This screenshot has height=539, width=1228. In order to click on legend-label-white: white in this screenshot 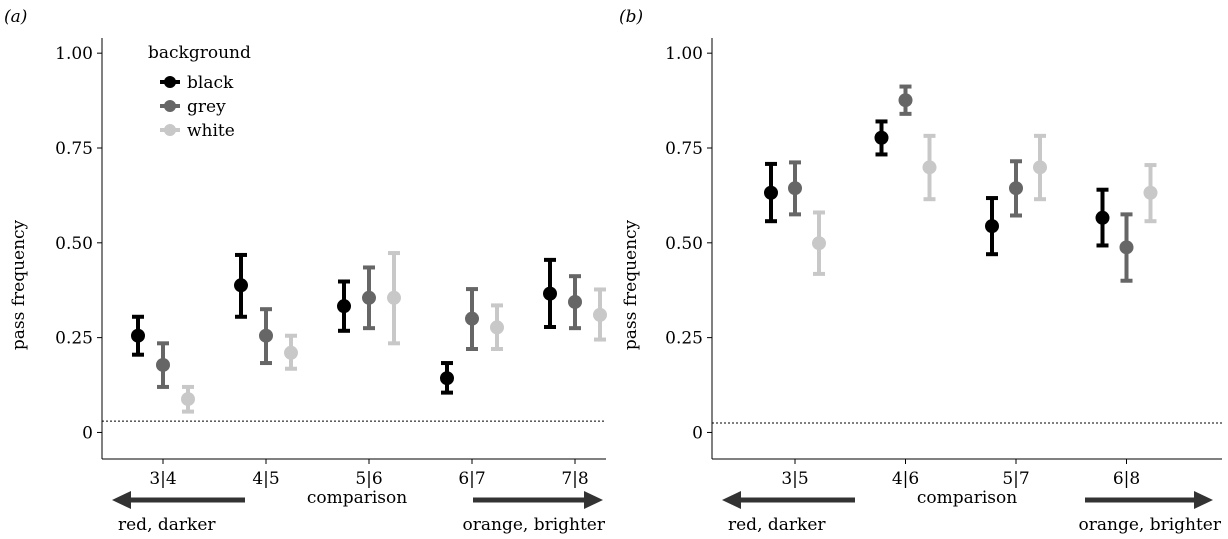, I will do `click(211, 131)`.